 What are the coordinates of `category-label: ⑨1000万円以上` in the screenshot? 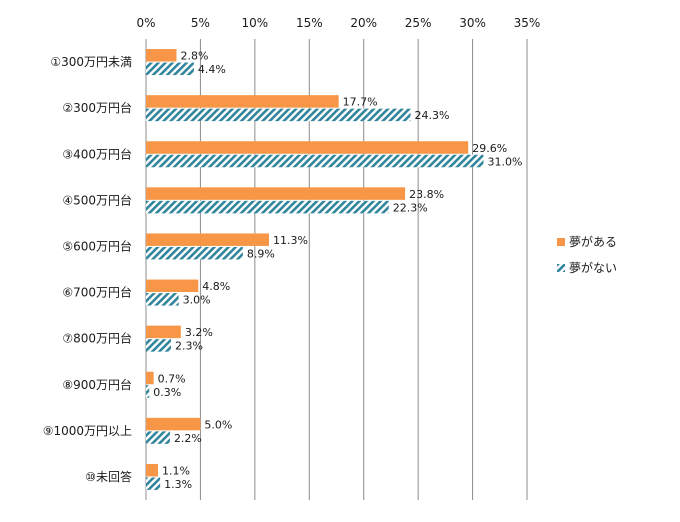 It's located at (87, 431).